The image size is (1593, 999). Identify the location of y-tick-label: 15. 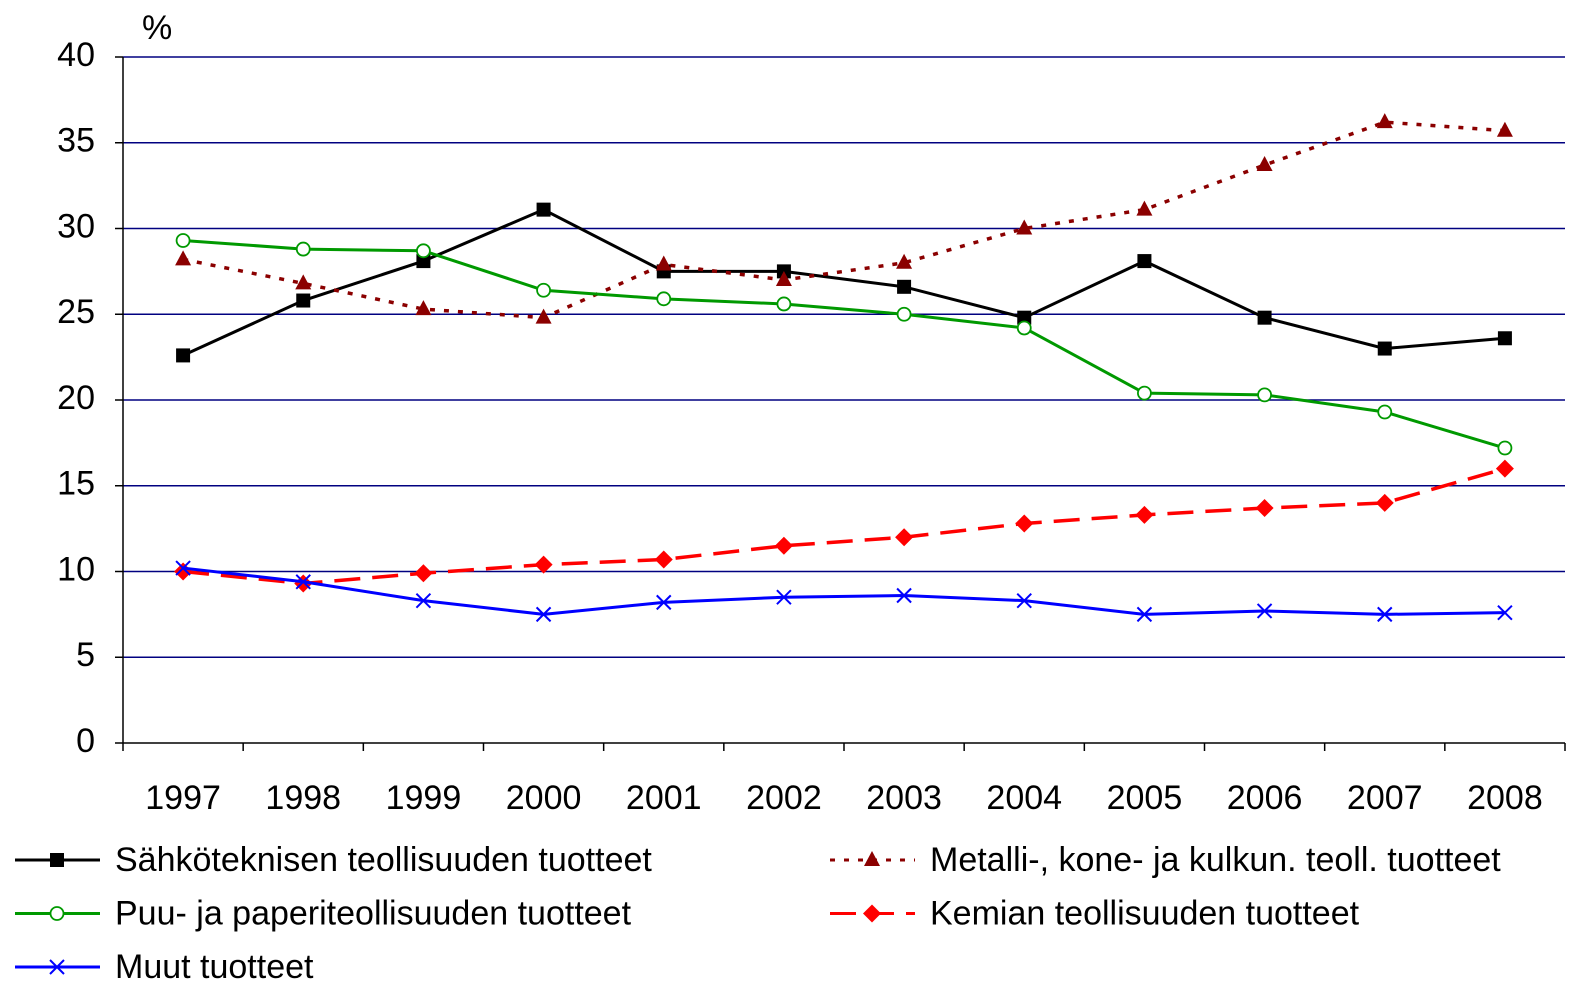
(76, 484).